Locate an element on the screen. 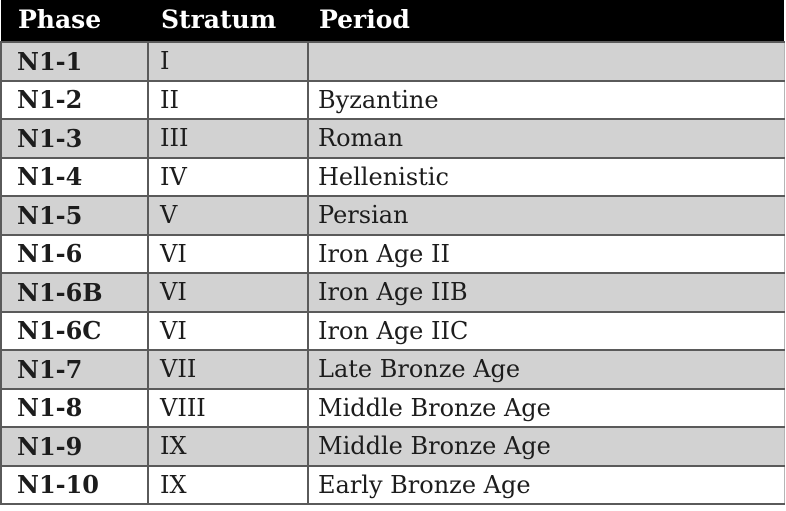 This screenshot has height=511, width=786. table-row: N1-7 VII Late Bronze Age is located at coordinates (392, 369).